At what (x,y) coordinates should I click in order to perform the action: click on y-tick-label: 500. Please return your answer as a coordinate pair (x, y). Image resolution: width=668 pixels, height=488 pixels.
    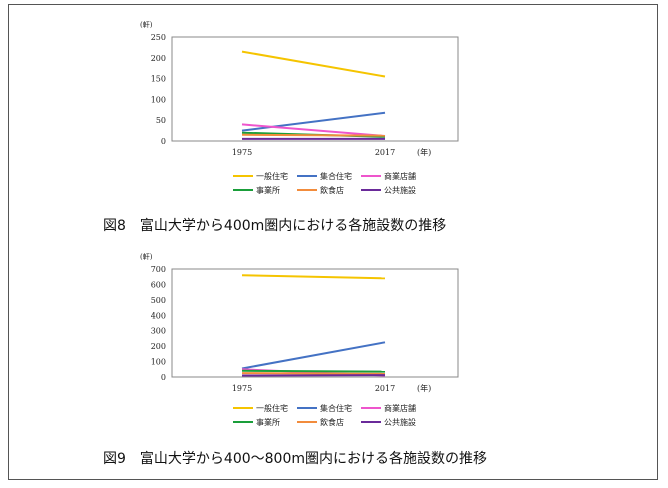
    Looking at the image, I should click on (158, 300).